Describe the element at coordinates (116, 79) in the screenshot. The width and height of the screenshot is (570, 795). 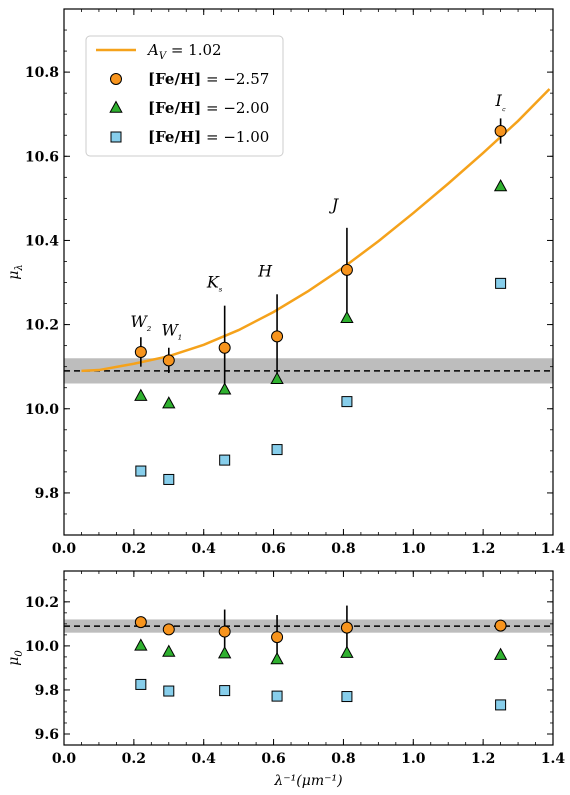
I see `legend-marker-circle` at that location.